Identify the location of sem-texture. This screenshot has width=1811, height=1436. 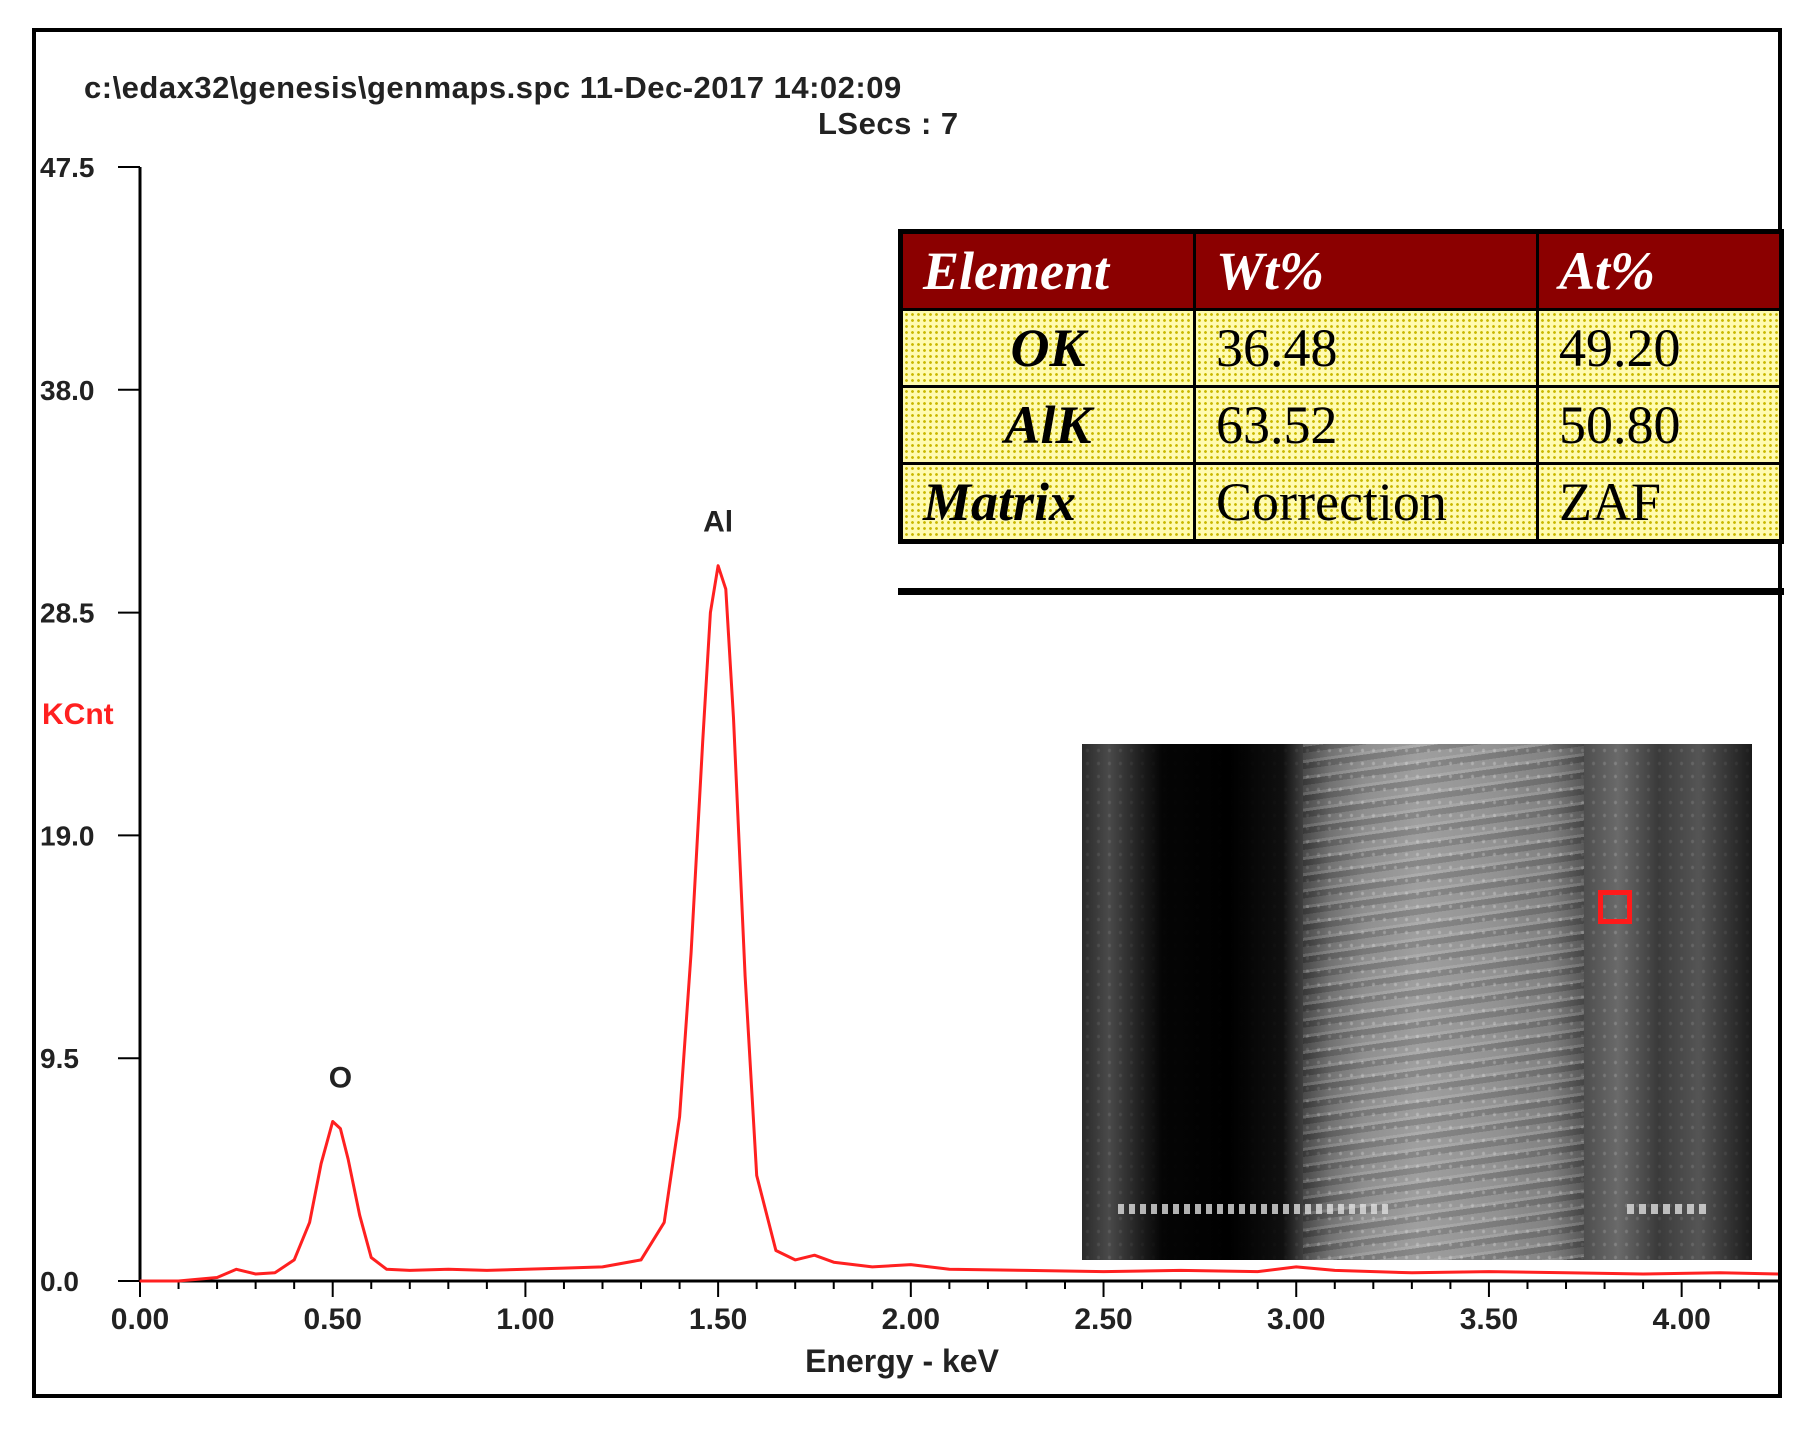
(1444, 1002).